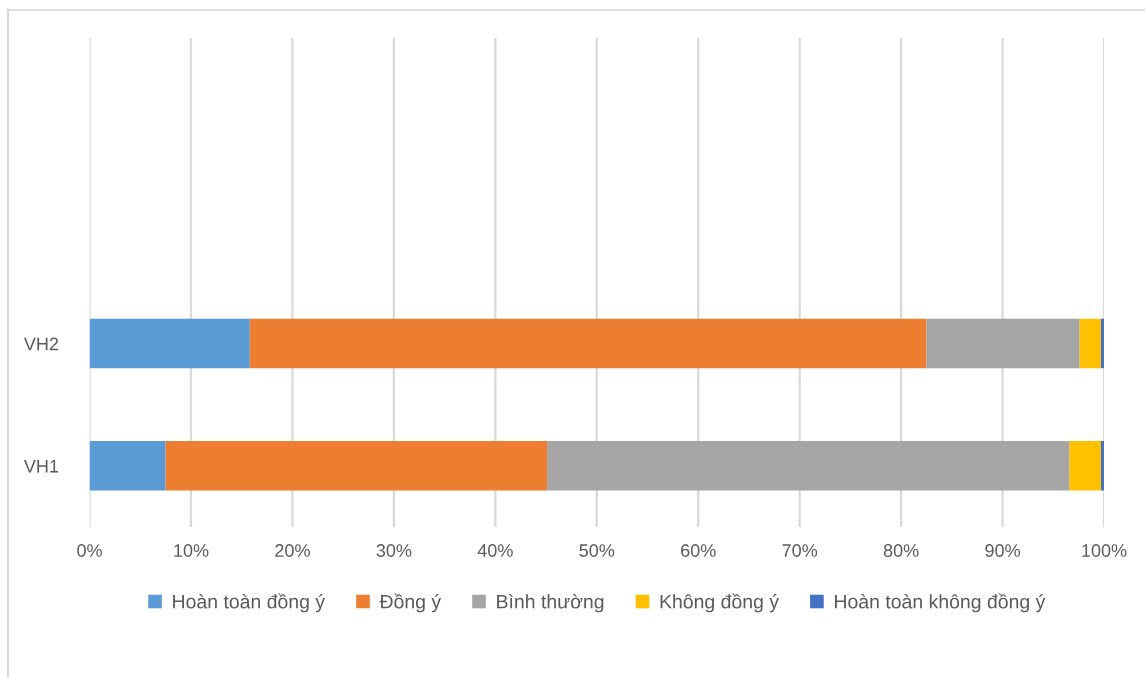 The image size is (1145, 677). I want to click on legend-label: Hoàn toàn đồng ý, so click(249, 603).